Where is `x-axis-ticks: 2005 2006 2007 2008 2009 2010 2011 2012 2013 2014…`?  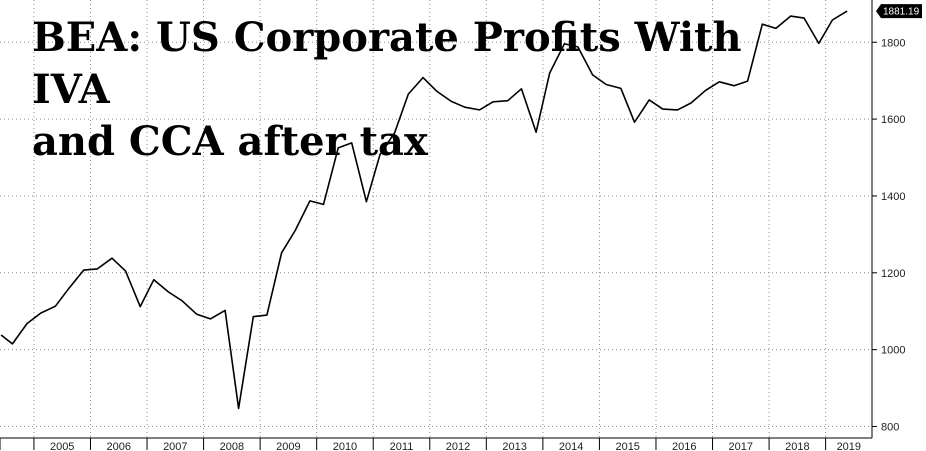 x-axis-ticks: 2005 2006 2007 2008 2009 2010 2011 2012 2013 2014… is located at coordinates (430, 444).